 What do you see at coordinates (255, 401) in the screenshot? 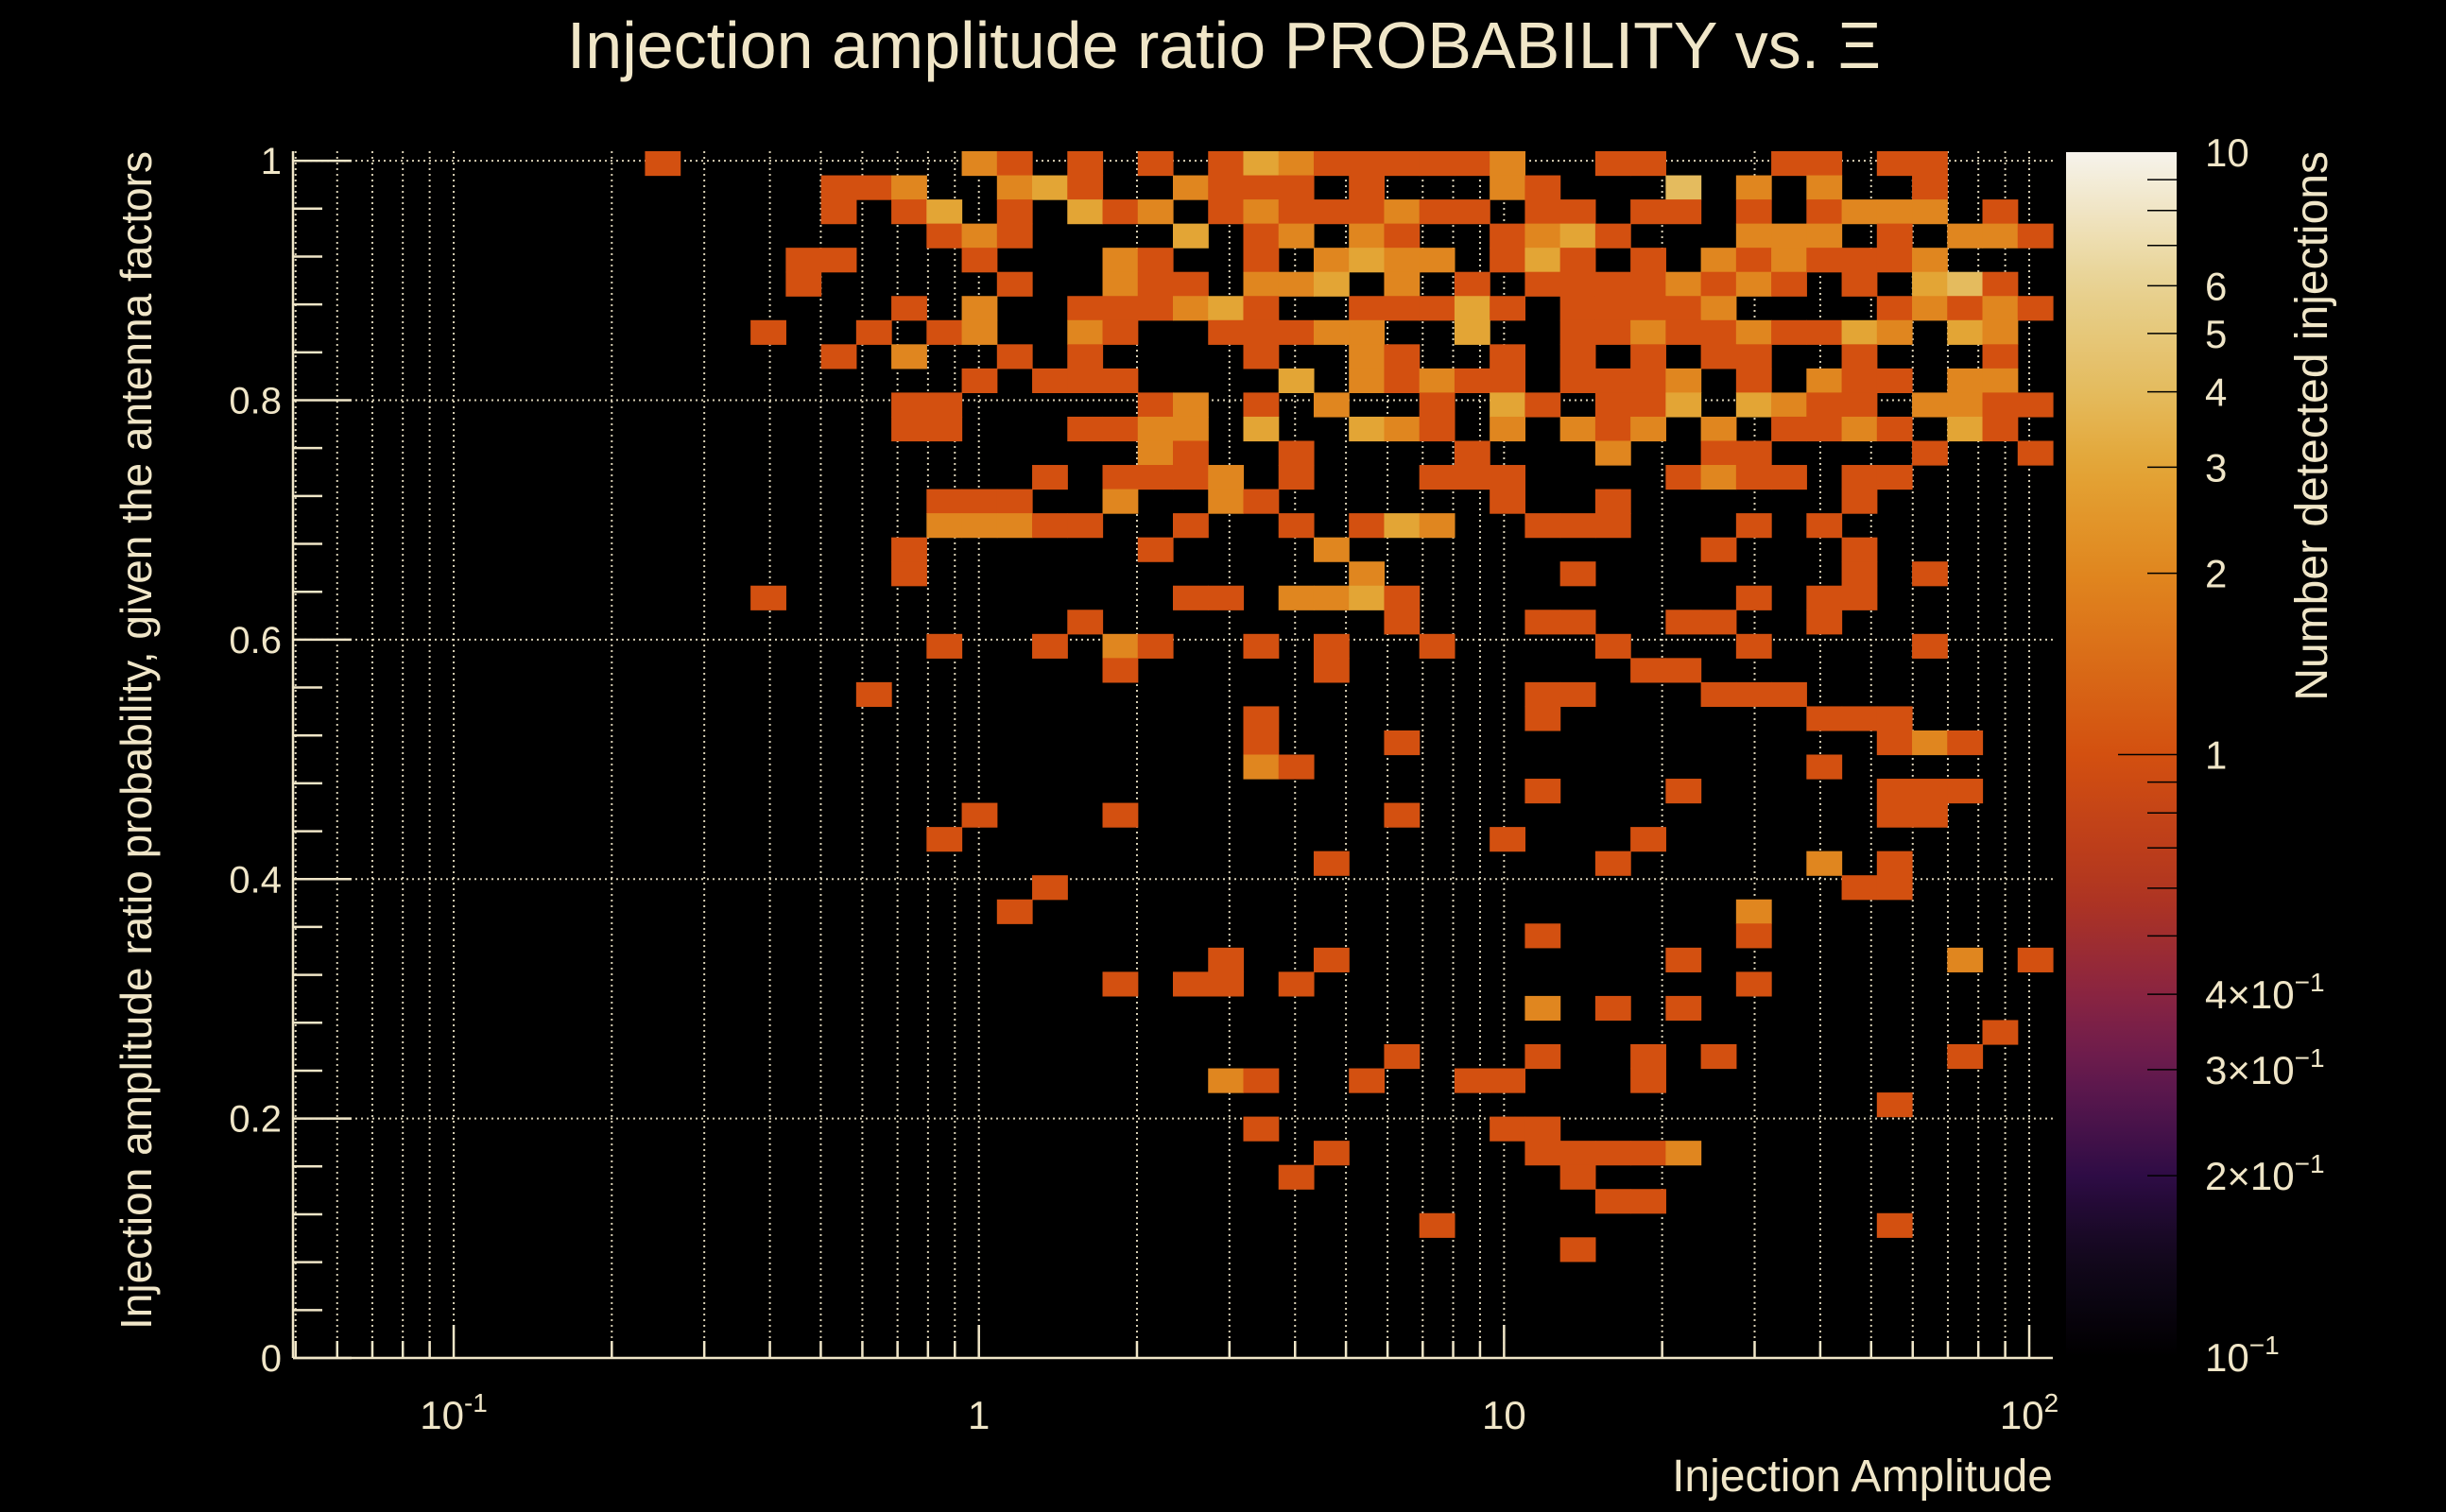
I see `y-tick-label: 0.8` at bounding box center [255, 401].